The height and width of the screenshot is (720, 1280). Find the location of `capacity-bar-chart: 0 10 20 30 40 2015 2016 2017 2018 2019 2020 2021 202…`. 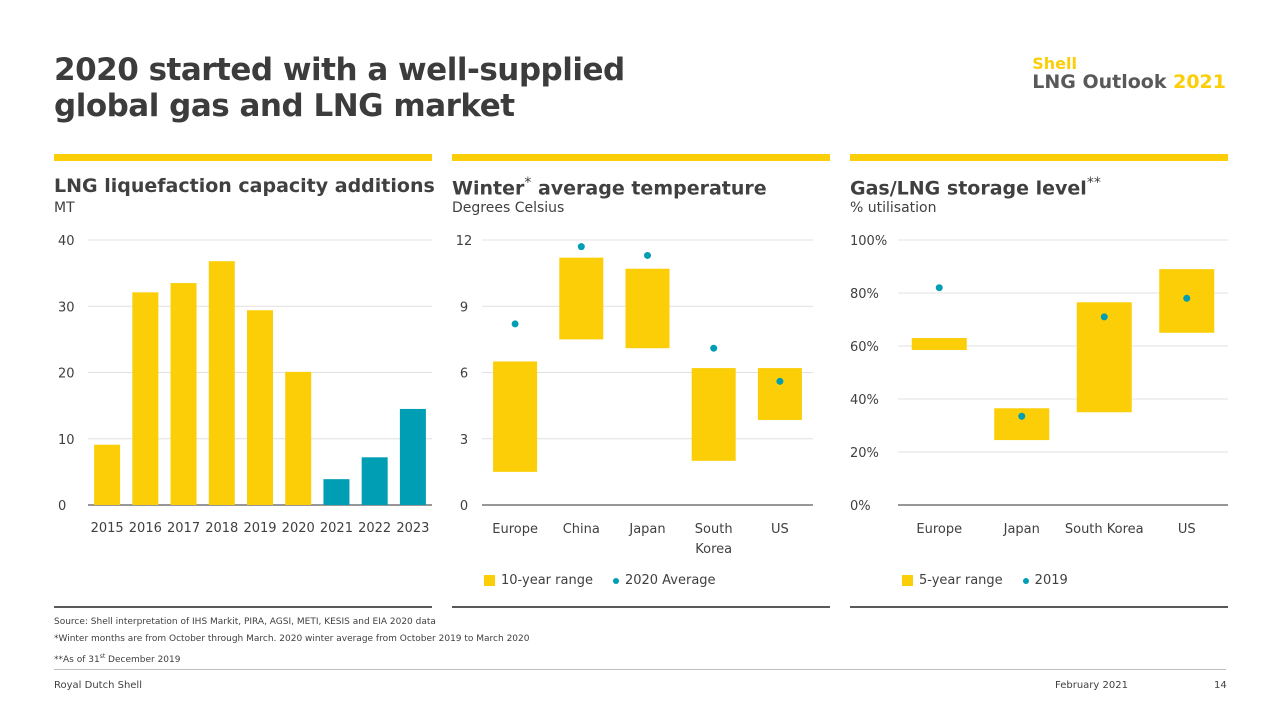

capacity-bar-chart: 0 10 20 30 40 2015 2016 2017 2018 2019 2020 2021 202… is located at coordinates (245, 385).